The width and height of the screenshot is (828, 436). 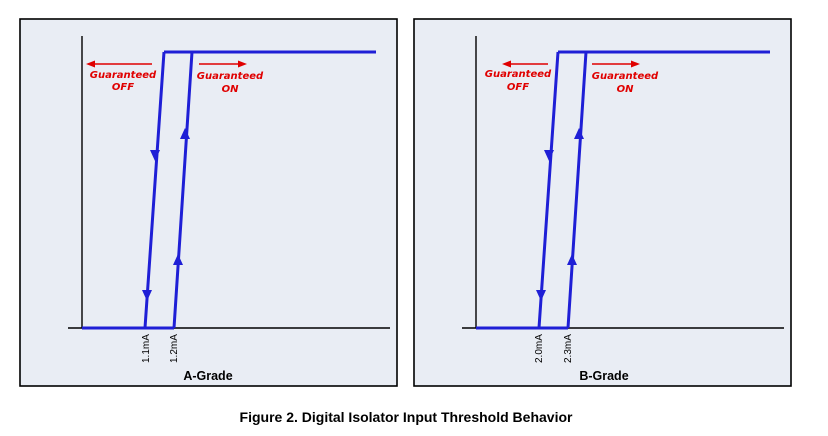 What do you see at coordinates (568, 348) in the screenshot?
I see `panel-b-on-threshold-label: 2.3mA` at bounding box center [568, 348].